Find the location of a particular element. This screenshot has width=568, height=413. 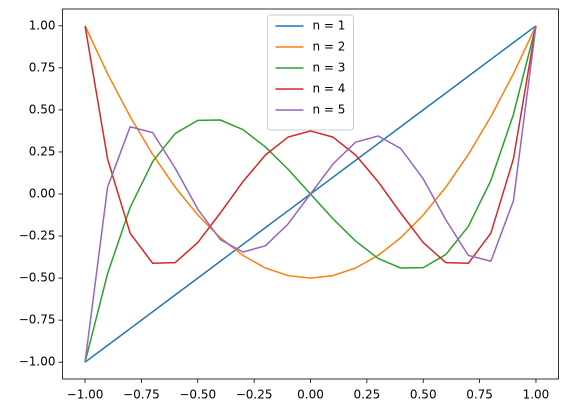

y-tick-label: −0.50 is located at coordinates (37, 278).